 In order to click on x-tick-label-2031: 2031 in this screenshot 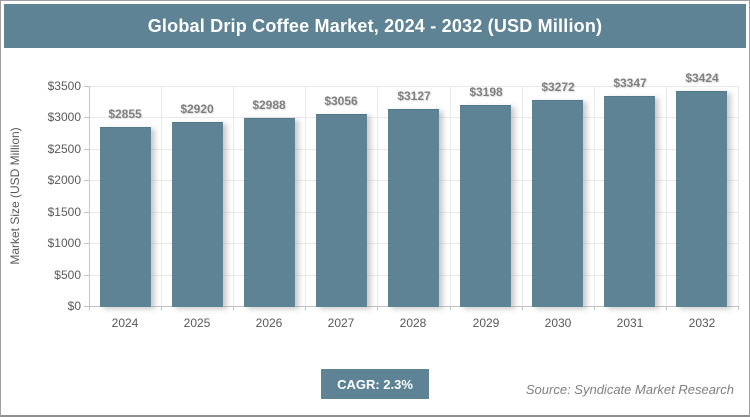, I will do `click(630, 323)`.